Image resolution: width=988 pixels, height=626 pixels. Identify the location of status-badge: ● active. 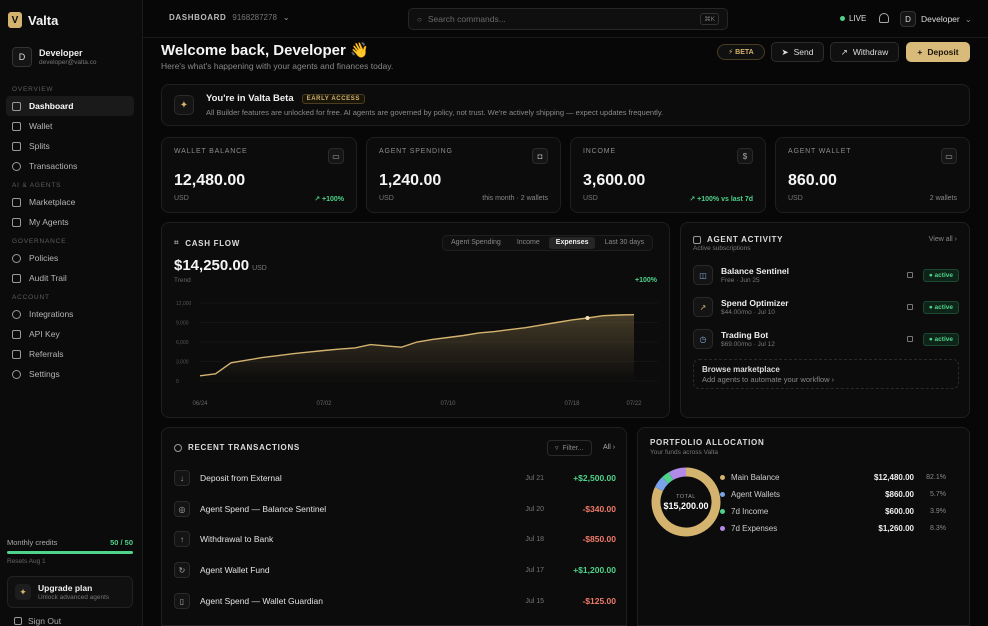
(940, 275).